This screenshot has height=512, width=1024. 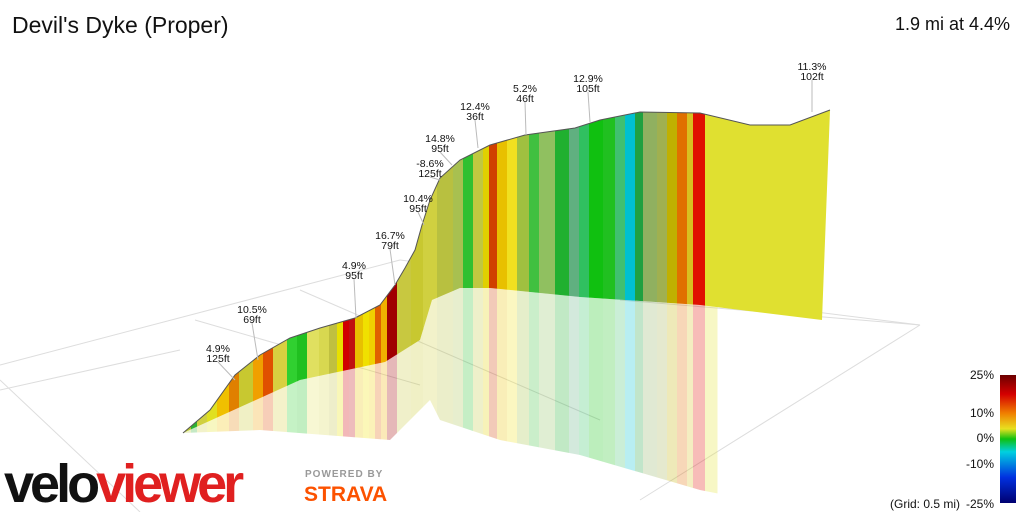 I want to click on annotation-grade: 12.9%, so click(x=588, y=79).